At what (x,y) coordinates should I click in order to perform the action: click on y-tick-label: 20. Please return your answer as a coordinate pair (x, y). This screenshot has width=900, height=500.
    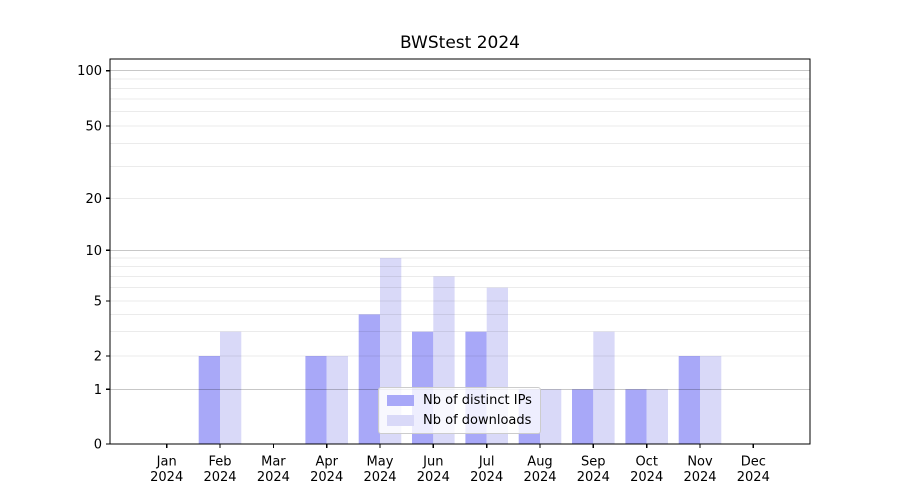
    Looking at the image, I should click on (93, 199).